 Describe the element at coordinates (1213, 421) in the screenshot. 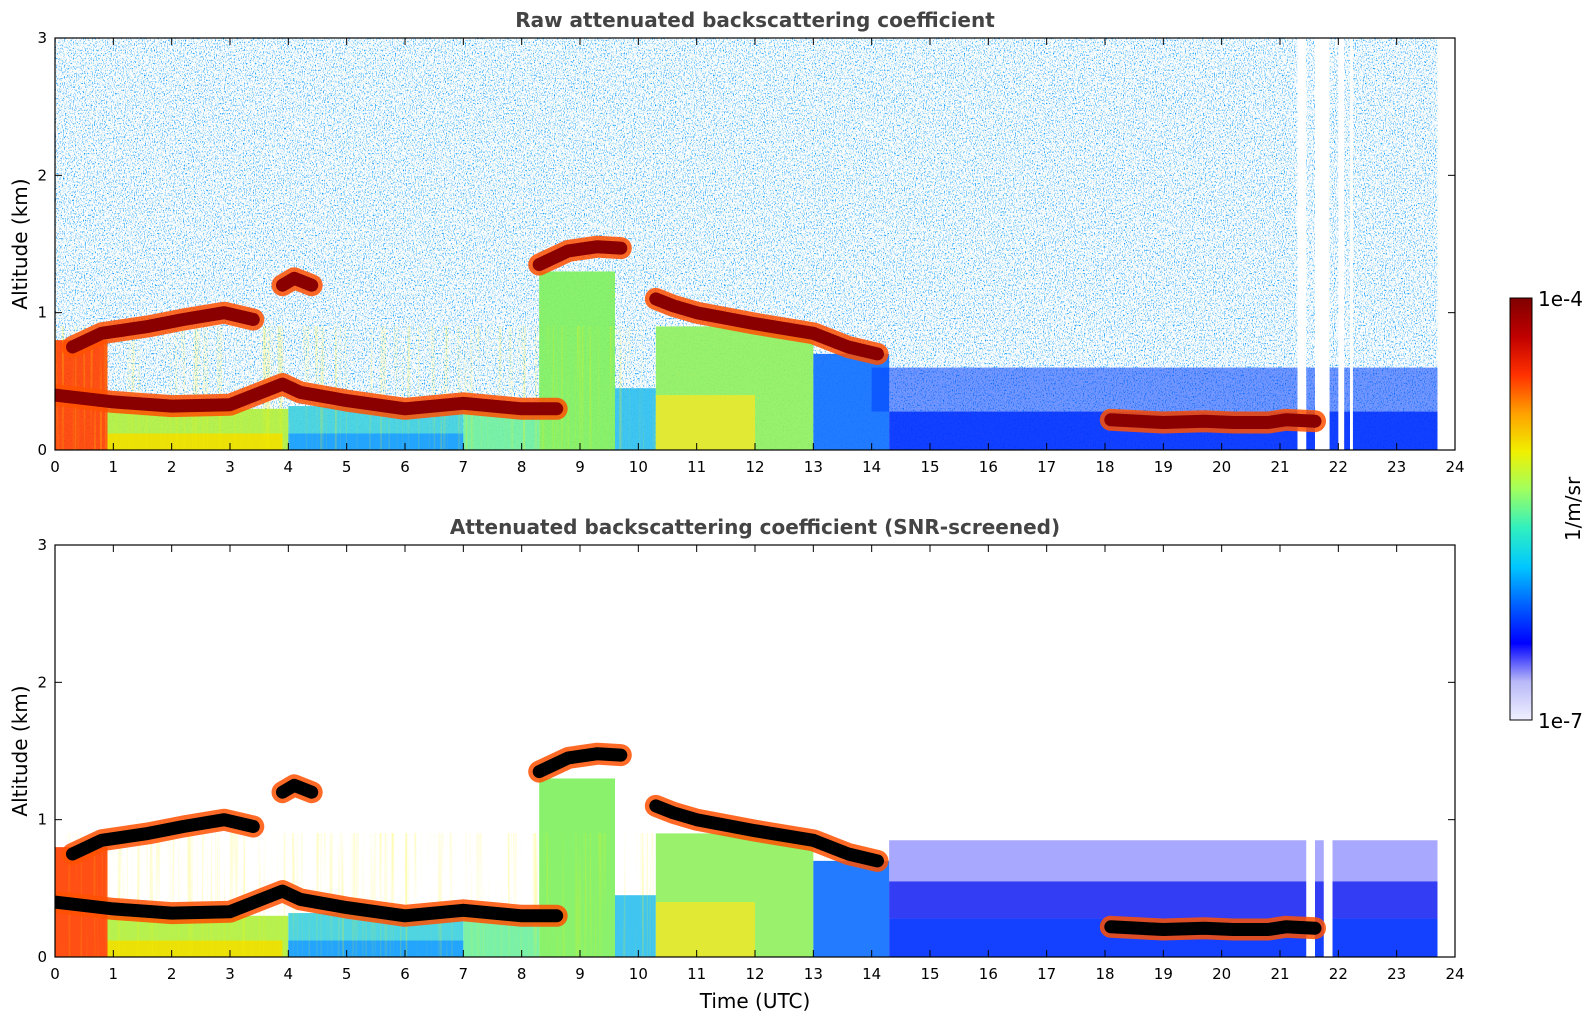

I see `top-layer-nocturnal-layer` at that location.